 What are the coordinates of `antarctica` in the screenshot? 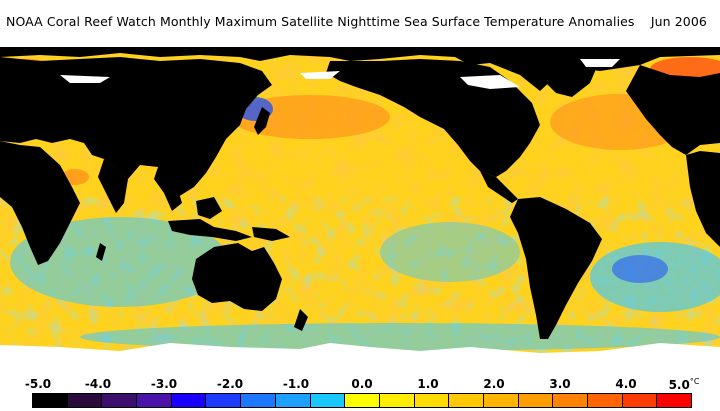 It's located at (360, 355).